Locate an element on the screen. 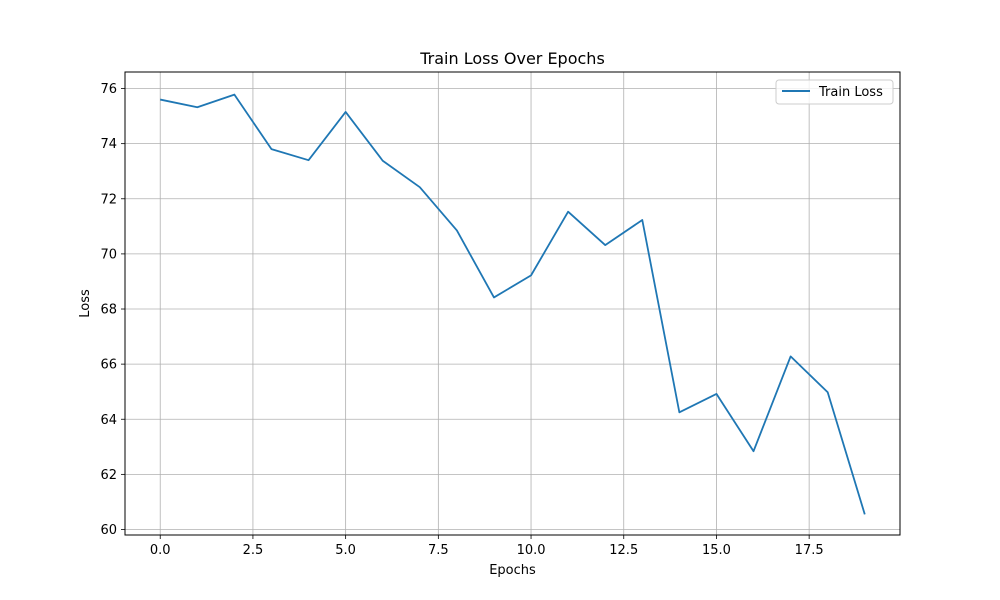 The height and width of the screenshot is (600, 1000). y-tick-label: 74 is located at coordinates (108, 144).